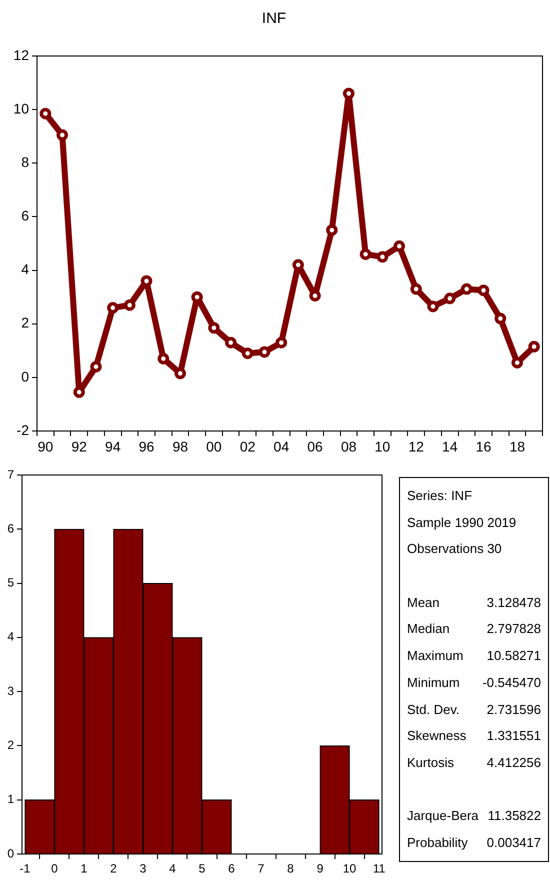 This screenshot has height=885, width=550. I want to click on x-tick-label: 1, so click(84, 869).